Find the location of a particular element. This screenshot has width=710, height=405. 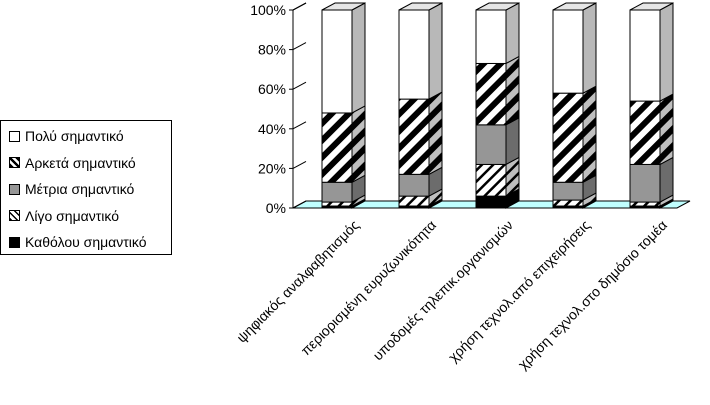

legend-label: Αρκετά σημαντικό is located at coordinates (80, 162).